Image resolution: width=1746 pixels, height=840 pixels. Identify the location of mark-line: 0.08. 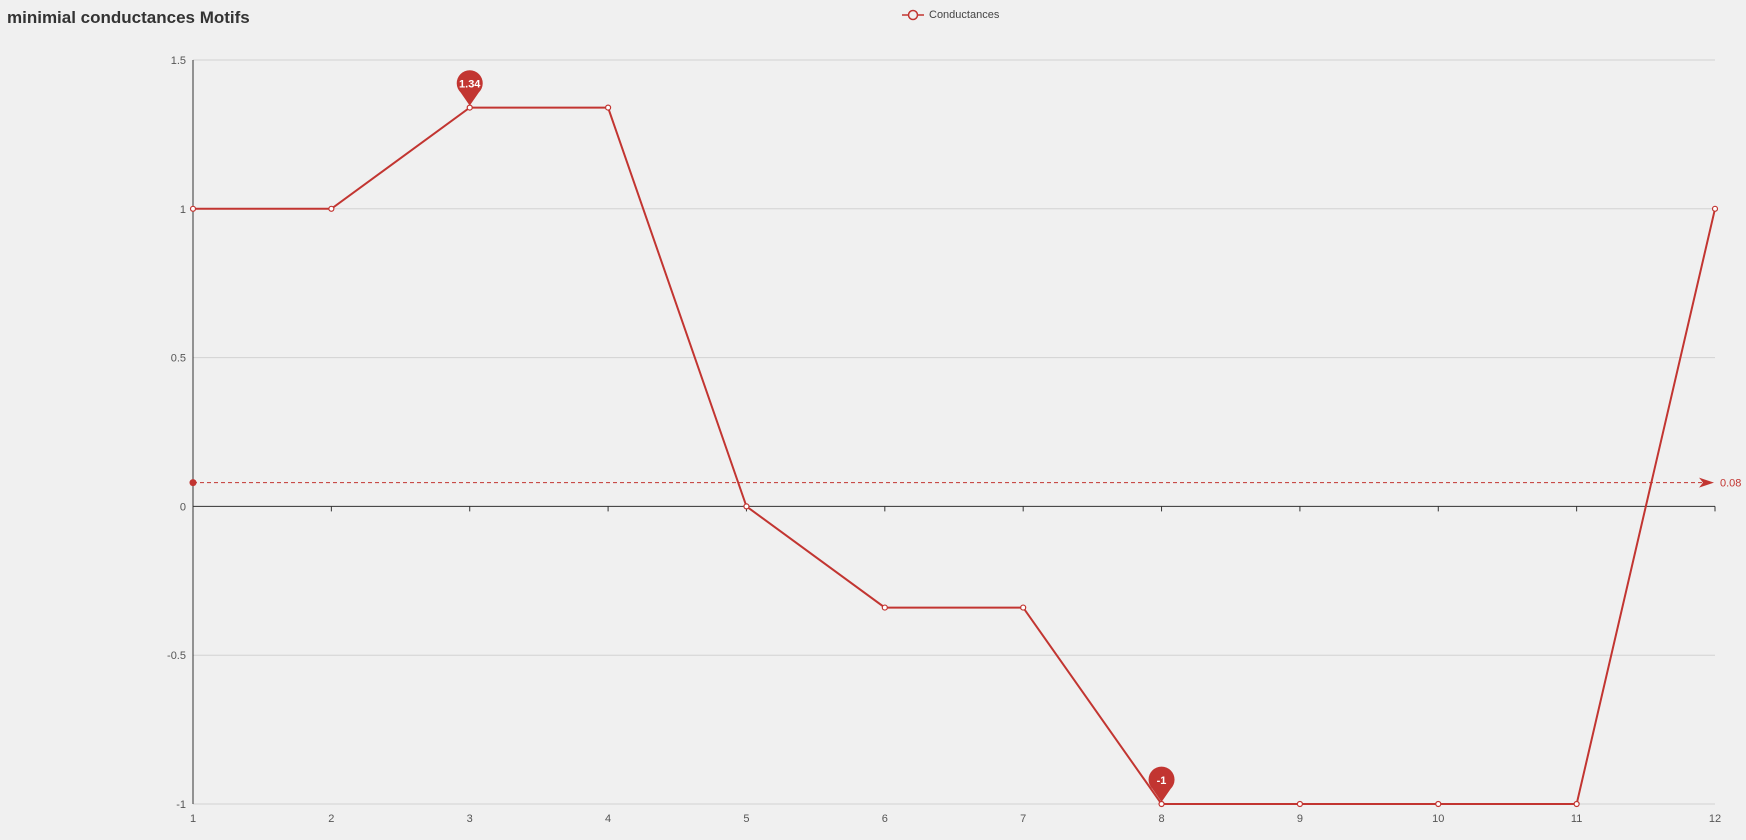
(965, 483).